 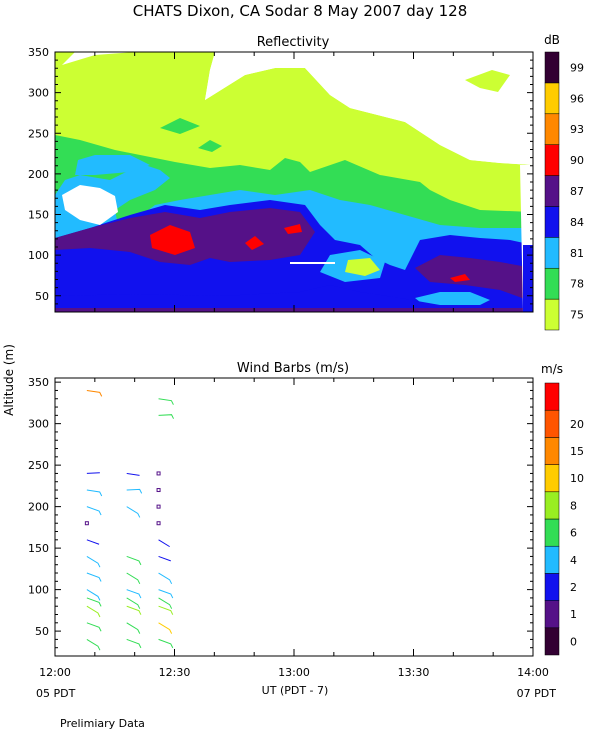 What do you see at coordinates (414, 672) in the screenshot?
I see `x-tick-label: 13:30` at bounding box center [414, 672].